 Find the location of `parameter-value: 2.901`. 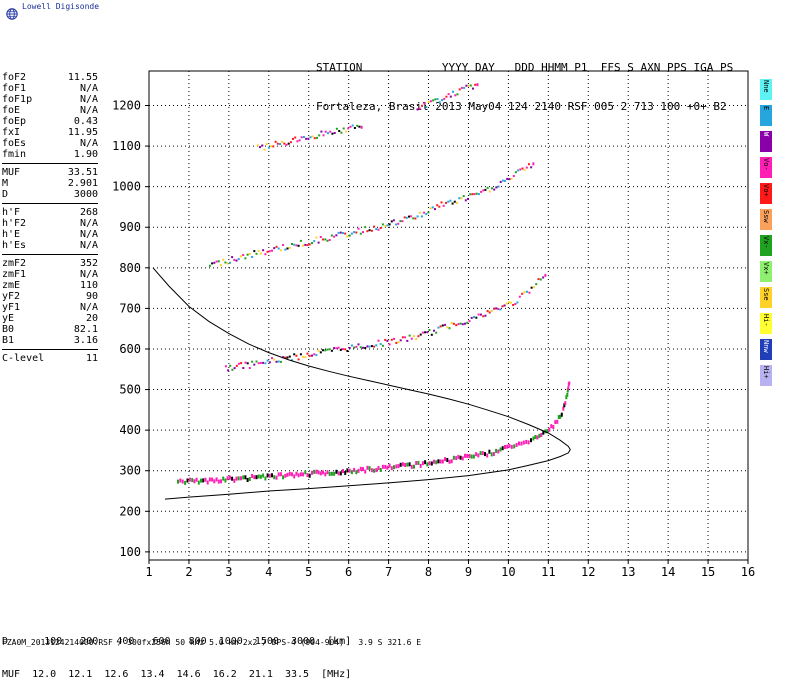

parameter-value: 2.901 is located at coordinates (82, 183).